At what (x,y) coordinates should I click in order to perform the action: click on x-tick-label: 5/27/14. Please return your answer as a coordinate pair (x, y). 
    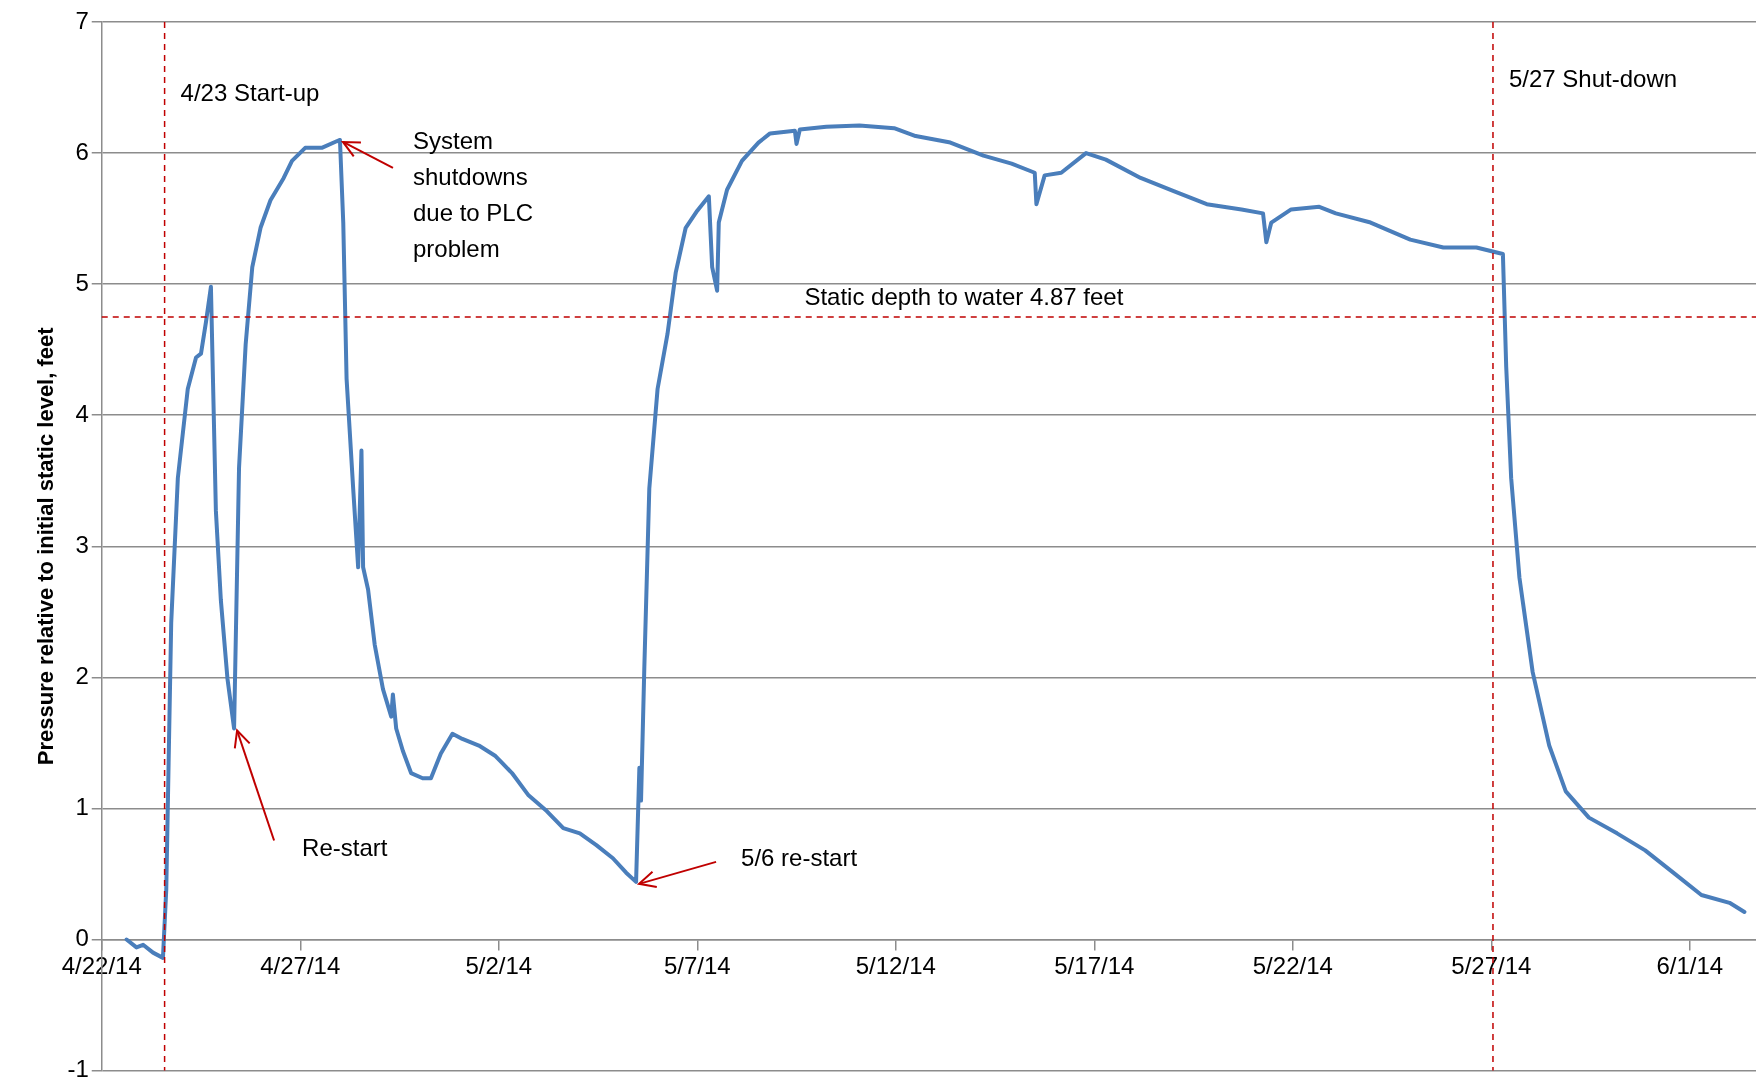
    Looking at the image, I should click on (1491, 965).